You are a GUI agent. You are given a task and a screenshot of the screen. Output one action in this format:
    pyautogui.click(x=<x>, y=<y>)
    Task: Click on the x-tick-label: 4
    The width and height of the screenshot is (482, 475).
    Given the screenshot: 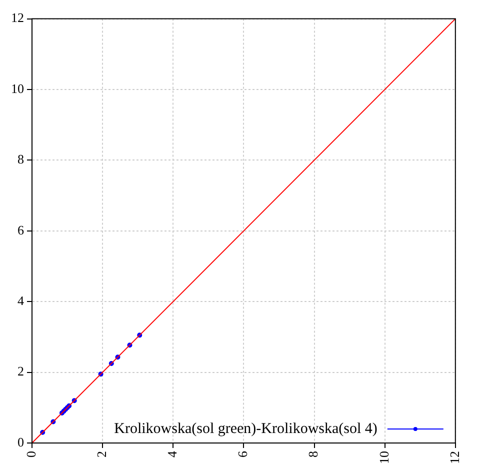 What is the action you would take?
    pyautogui.click(x=172, y=454)
    